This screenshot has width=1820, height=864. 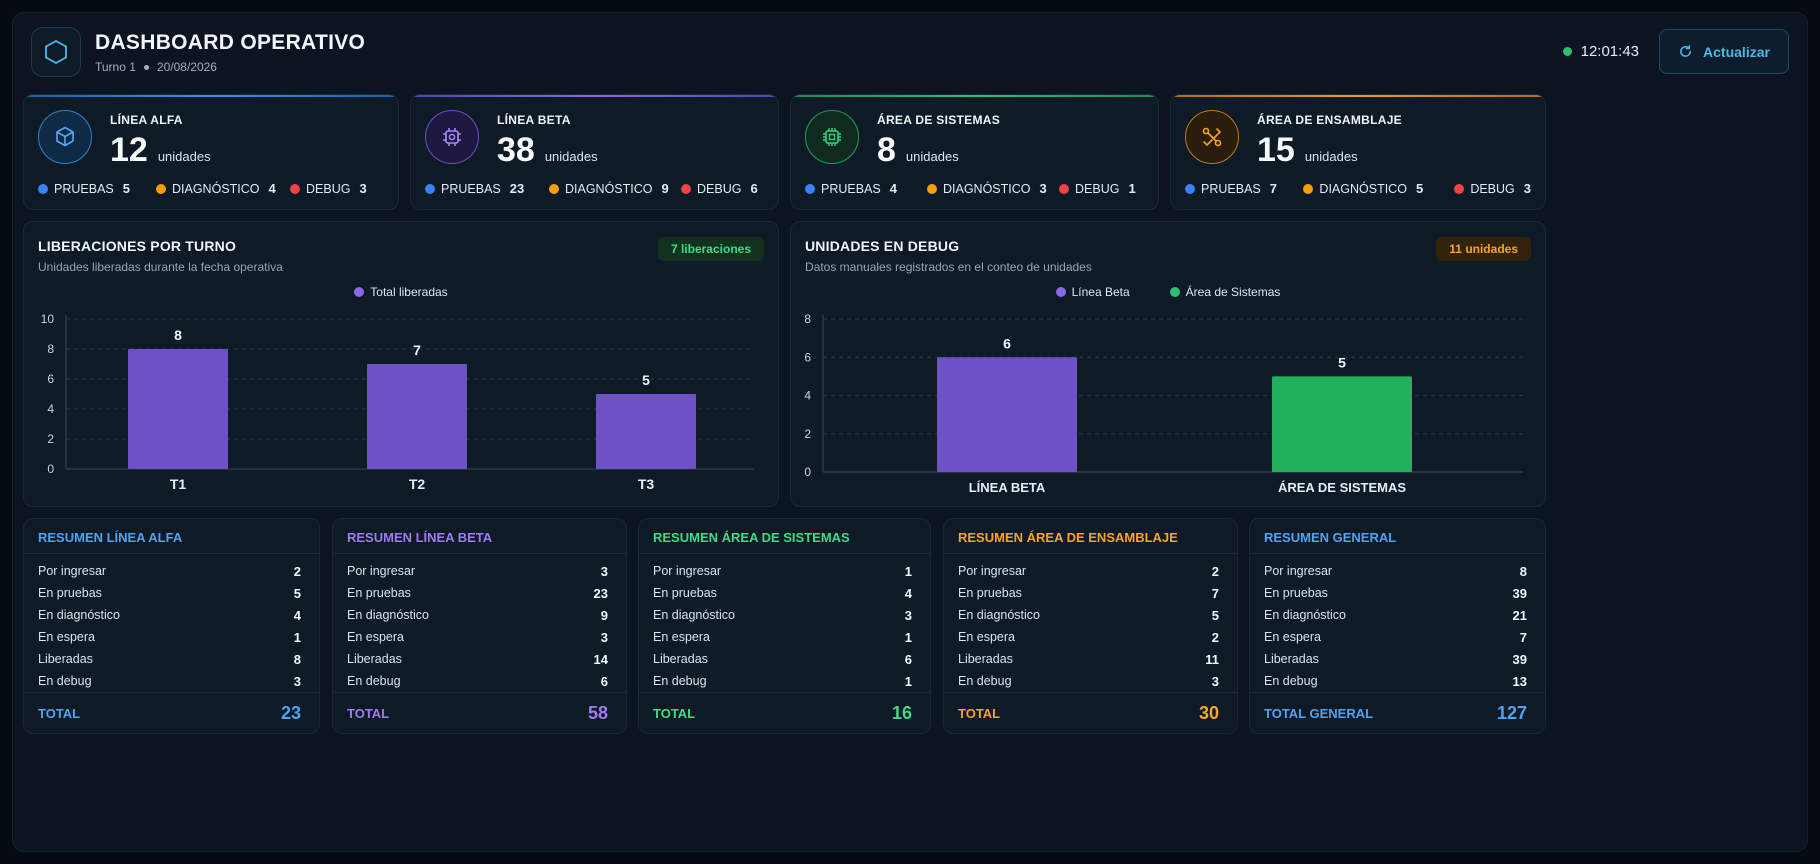 I want to click on summary-row-value: 6, so click(x=604, y=681).